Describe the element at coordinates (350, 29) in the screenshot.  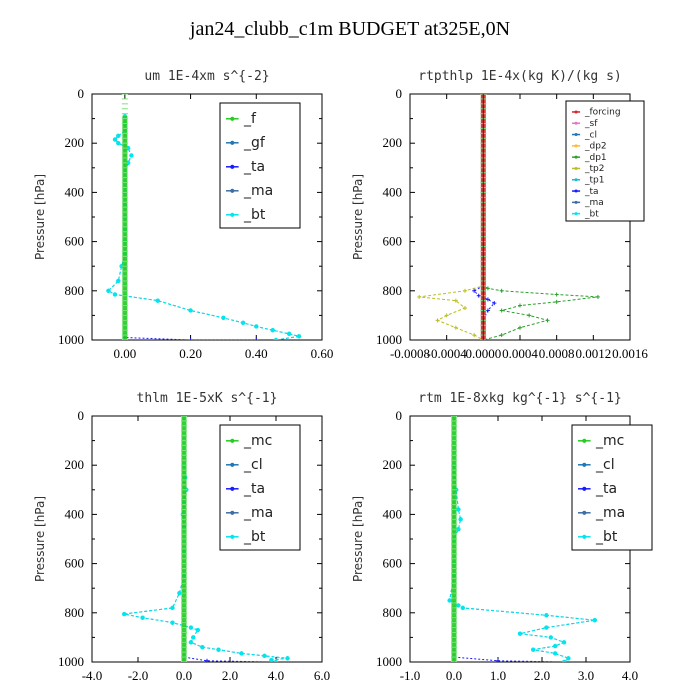
I see `figure-title: jan24_clubb_c1m BUDGET at325E,0N` at that location.